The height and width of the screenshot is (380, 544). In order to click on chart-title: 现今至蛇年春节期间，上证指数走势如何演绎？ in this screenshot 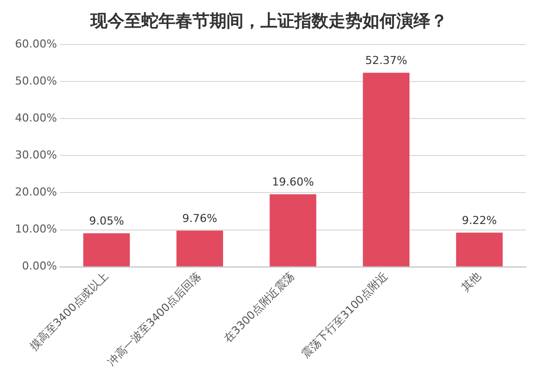, I will do `click(269, 22)`.